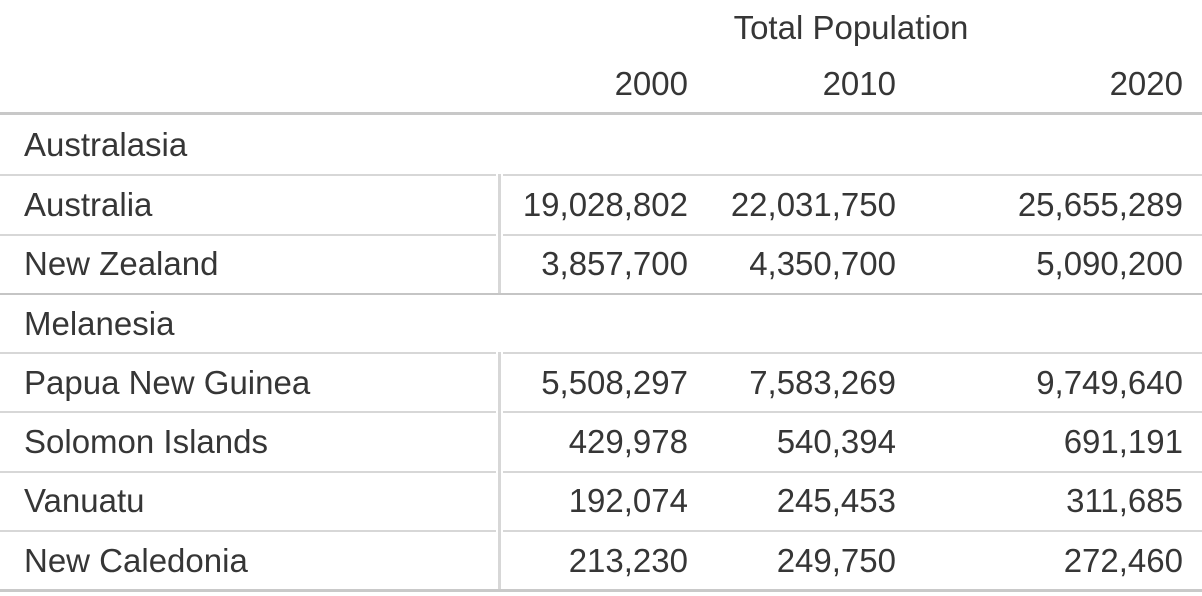 This screenshot has height=596, width=1202. What do you see at coordinates (1100, 204) in the screenshot?
I see `value-cell: 25,655,289` at bounding box center [1100, 204].